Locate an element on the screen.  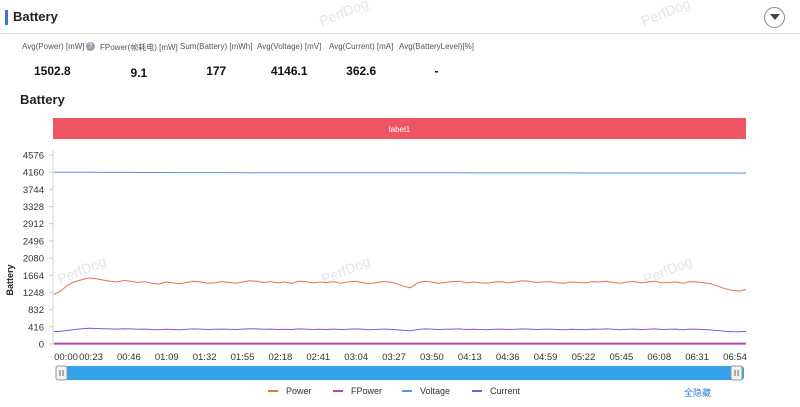
legend-item-power: Power is located at coordinates (290, 391).